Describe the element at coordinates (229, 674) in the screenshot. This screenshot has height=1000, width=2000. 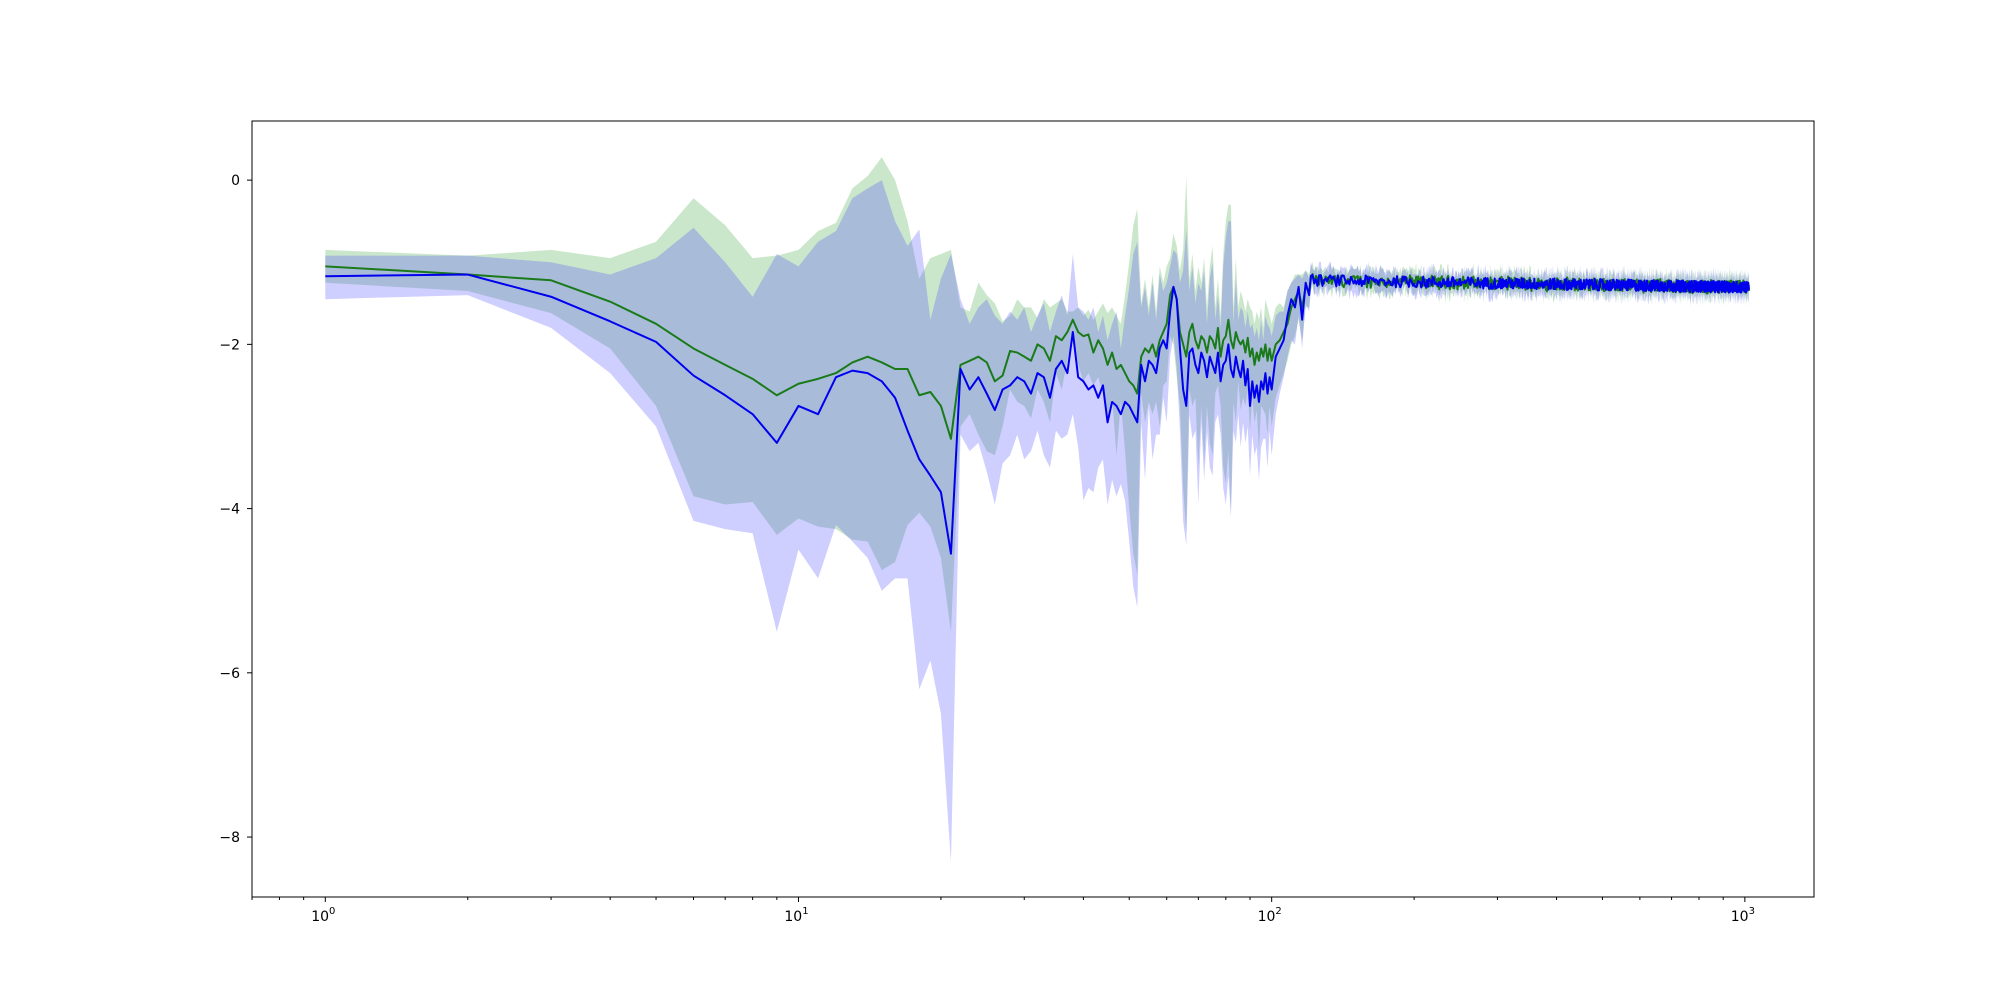
I see `y-tick-label: −6` at that location.